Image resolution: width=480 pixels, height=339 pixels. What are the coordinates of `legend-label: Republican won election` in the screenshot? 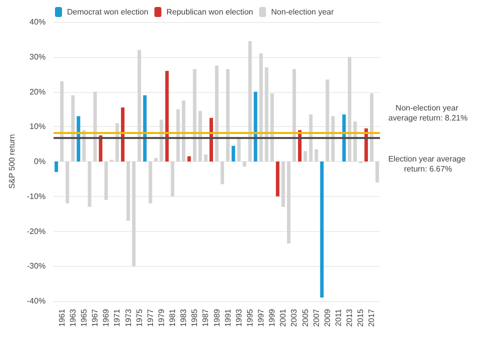 It's located at (210, 12).